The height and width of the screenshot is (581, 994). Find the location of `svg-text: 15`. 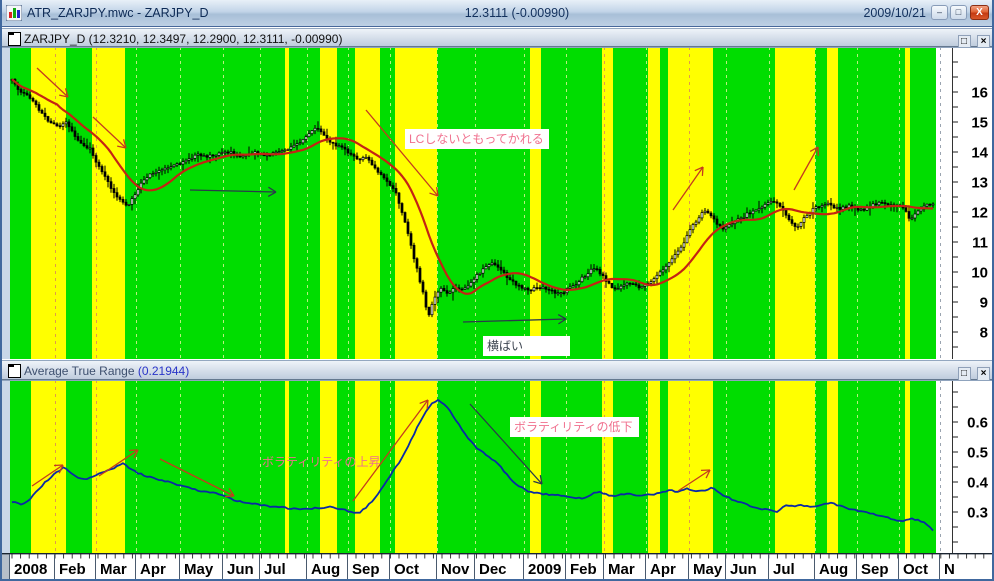

svg-text: 15 is located at coordinates (979, 123).